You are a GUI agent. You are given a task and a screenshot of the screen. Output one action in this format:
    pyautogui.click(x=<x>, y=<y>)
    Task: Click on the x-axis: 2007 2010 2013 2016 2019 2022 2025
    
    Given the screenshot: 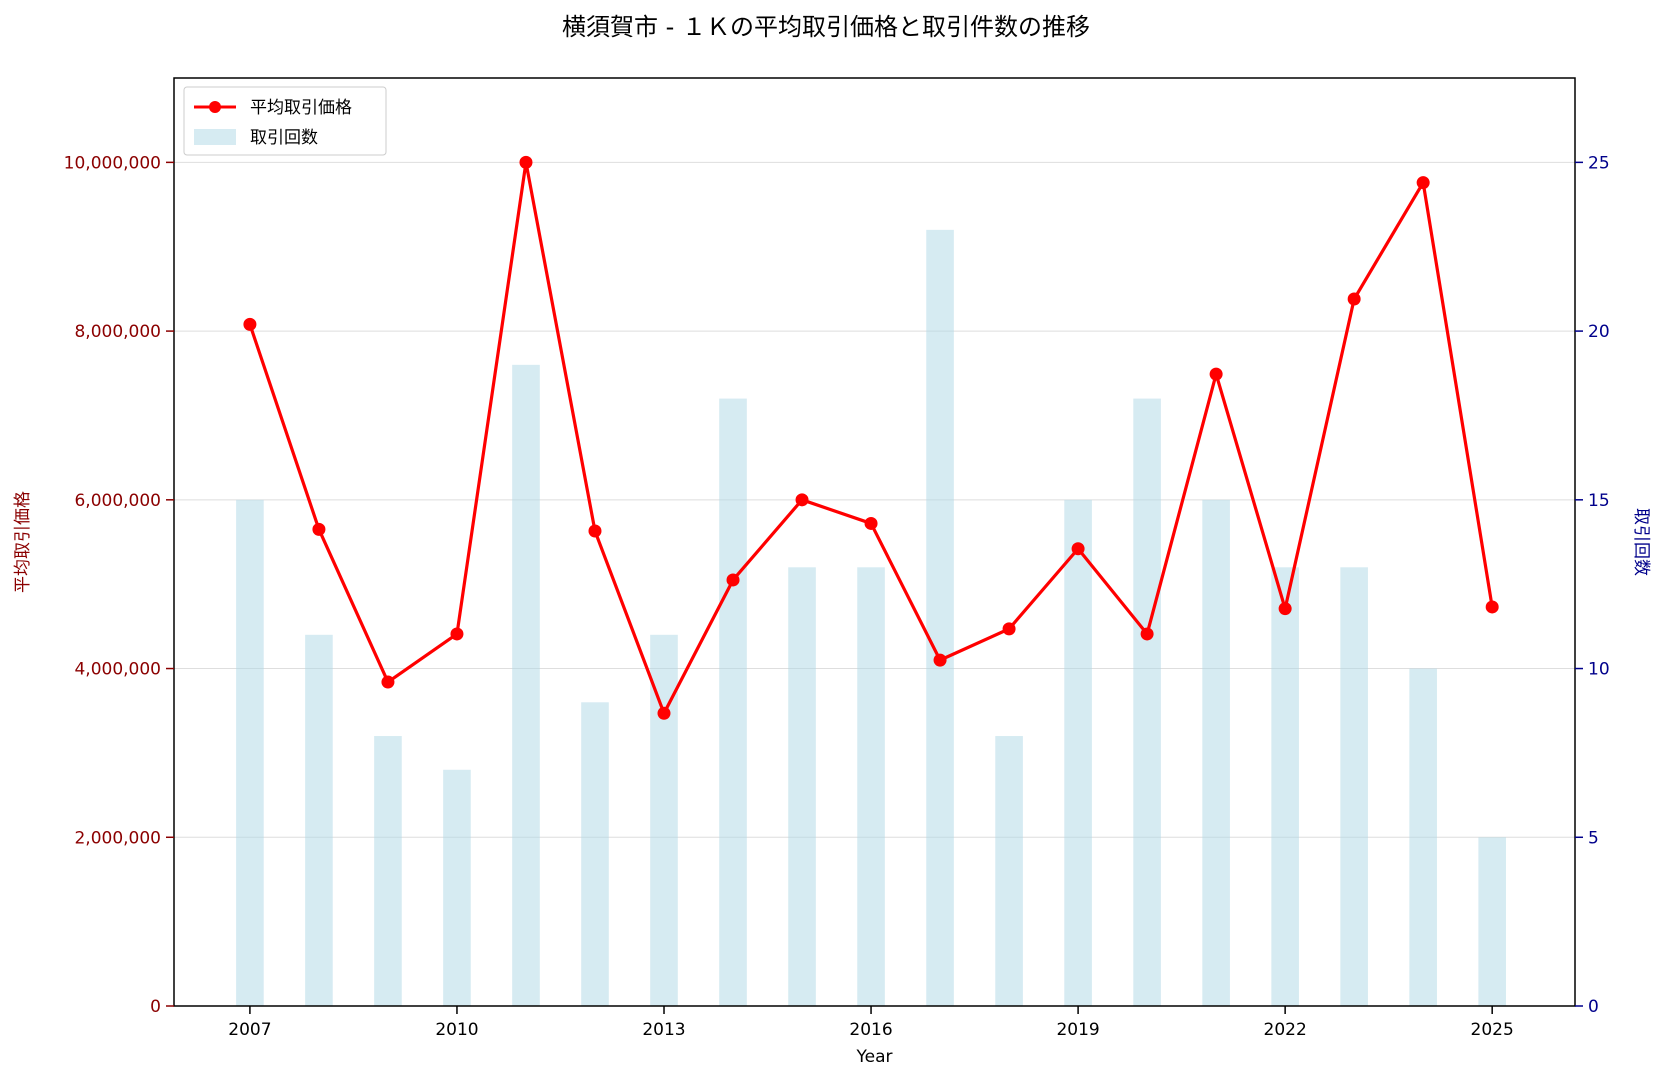 What is the action you would take?
    pyautogui.click(x=871, y=1023)
    